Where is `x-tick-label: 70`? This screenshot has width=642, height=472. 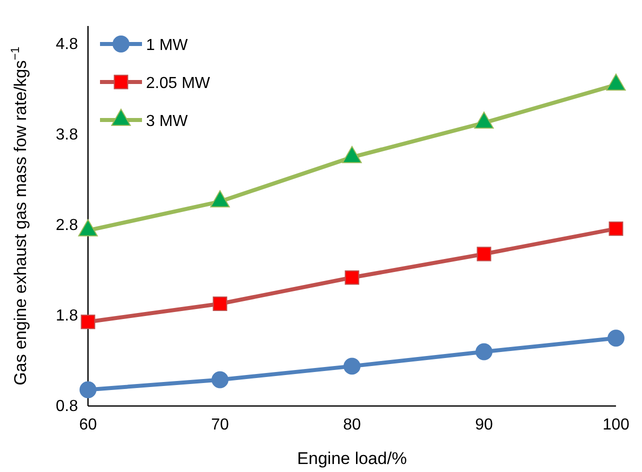
x-tick-label: 70 is located at coordinates (220, 425).